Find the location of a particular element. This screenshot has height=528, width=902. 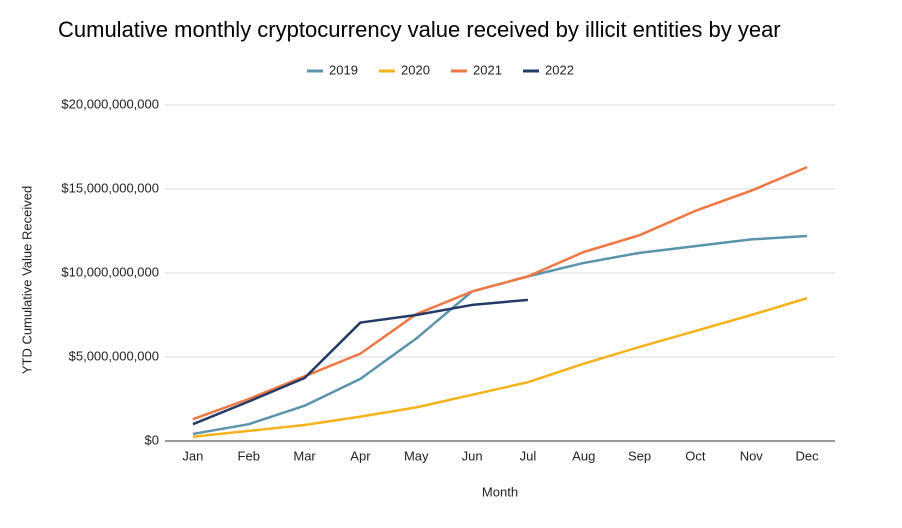

y-tick-label: $0 is located at coordinates (152, 439).